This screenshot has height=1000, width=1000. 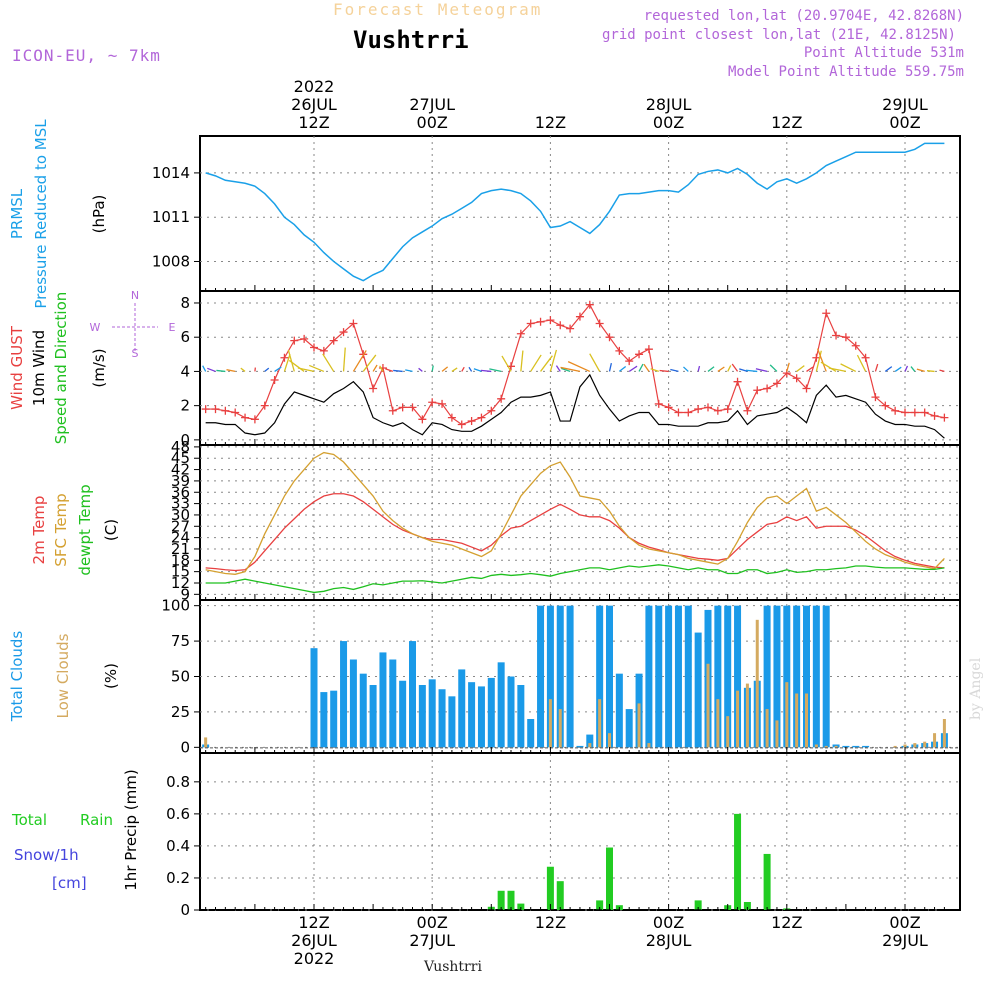 What do you see at coordinates (171, 261) in the screenshot?
I see `ytick-label: 1008` at bounding box center [171, 261].